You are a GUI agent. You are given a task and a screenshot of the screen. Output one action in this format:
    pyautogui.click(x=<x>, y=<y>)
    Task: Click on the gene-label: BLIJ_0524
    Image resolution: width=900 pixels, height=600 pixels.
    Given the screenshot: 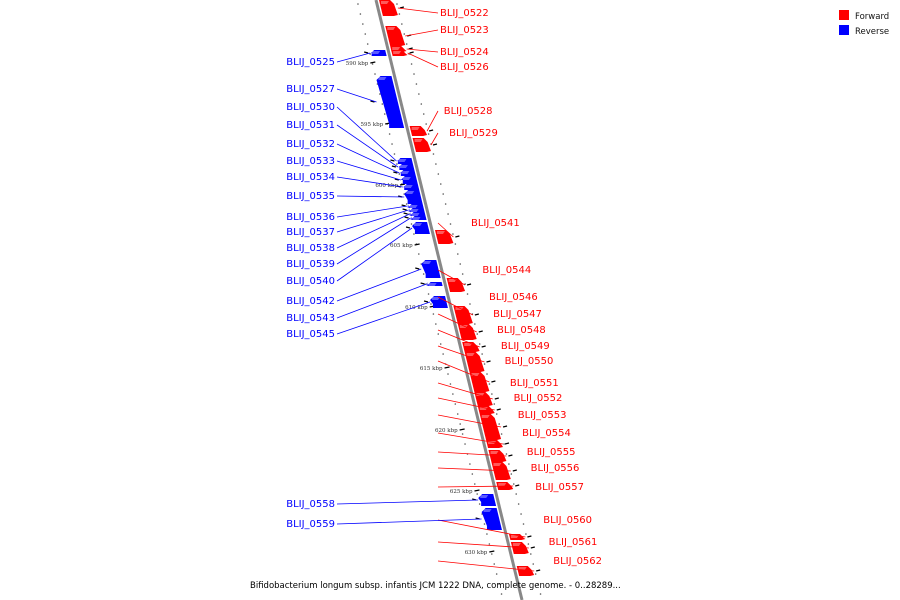 What is the action you would take?
    pyautogui.click(x=464, y=52)
    